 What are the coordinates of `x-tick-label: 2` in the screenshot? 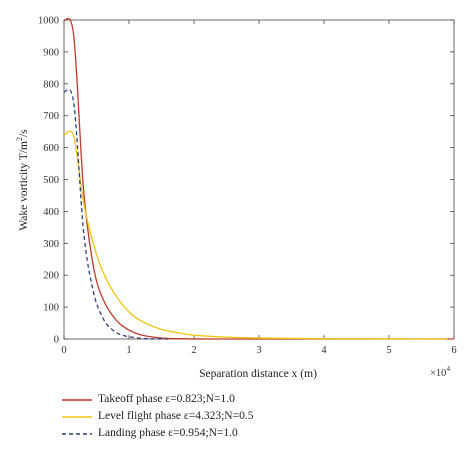 It's located at (193, 350).